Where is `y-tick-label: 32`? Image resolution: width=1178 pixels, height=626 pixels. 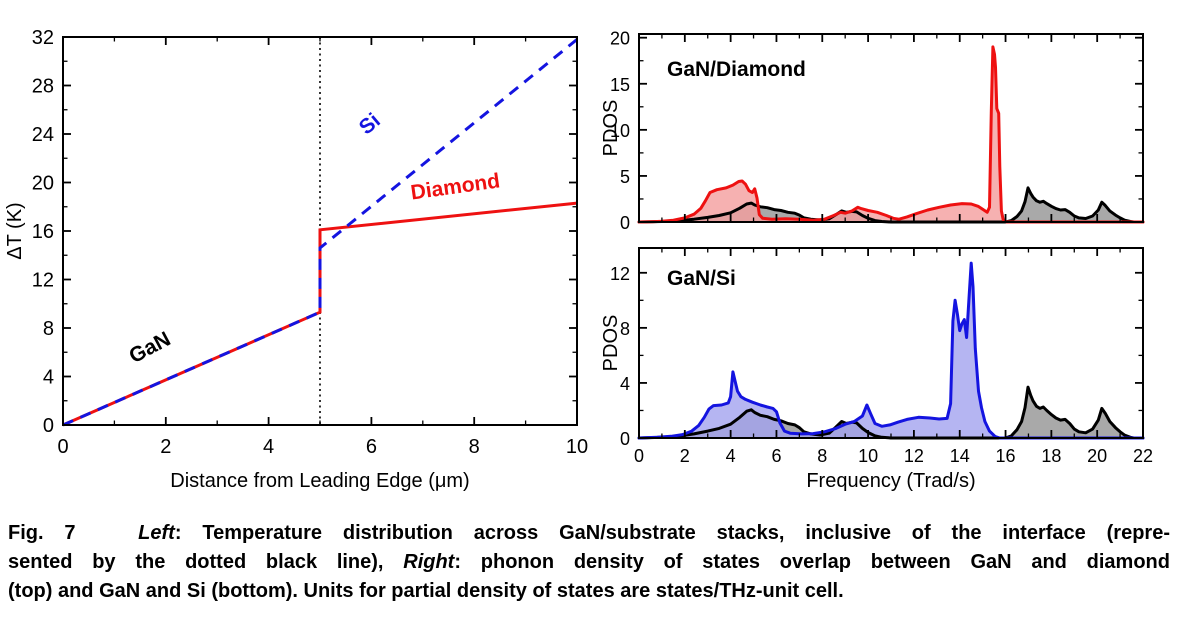 y-tick-label: 32 is located at coordinates (43, 38).